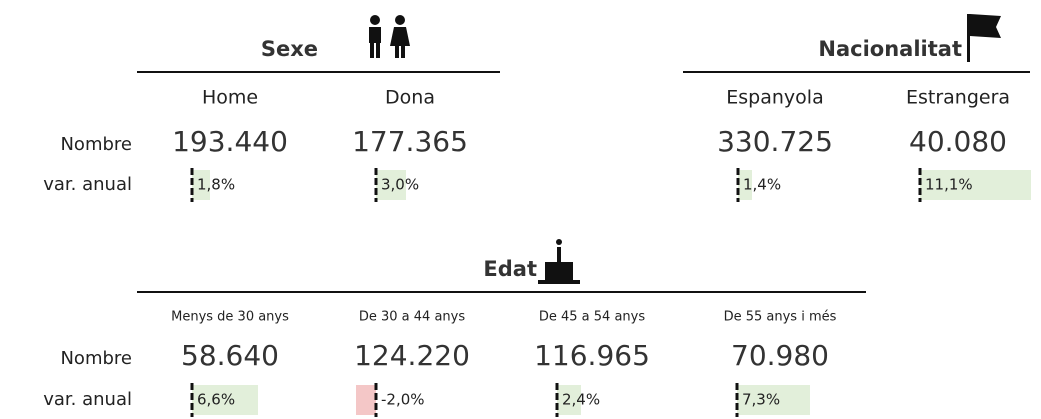 The width and height of the screenshot is (1041, 419). Describe the element at coordinates (230, 355) in the screenshot. I see `count-value: 58.640` at that location.